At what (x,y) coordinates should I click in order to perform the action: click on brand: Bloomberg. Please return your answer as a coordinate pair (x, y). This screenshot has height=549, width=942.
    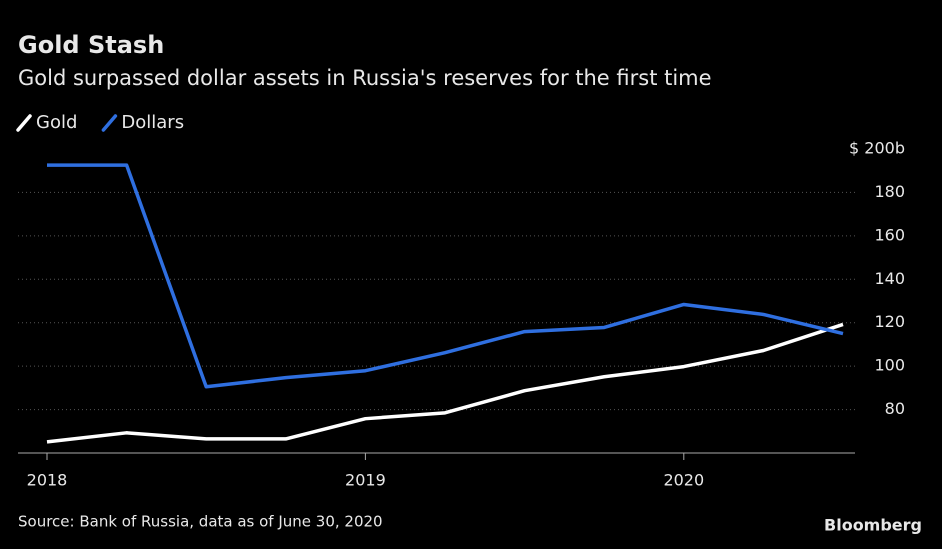
    Looking at the image, I should click on (873, 525).